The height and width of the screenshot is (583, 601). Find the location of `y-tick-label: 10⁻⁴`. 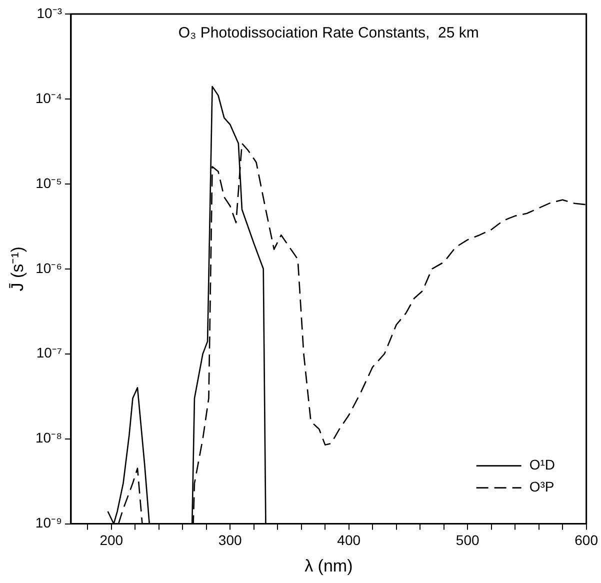

y-tick-label: 10⁻⁴ is located at coordinates (48, 98).